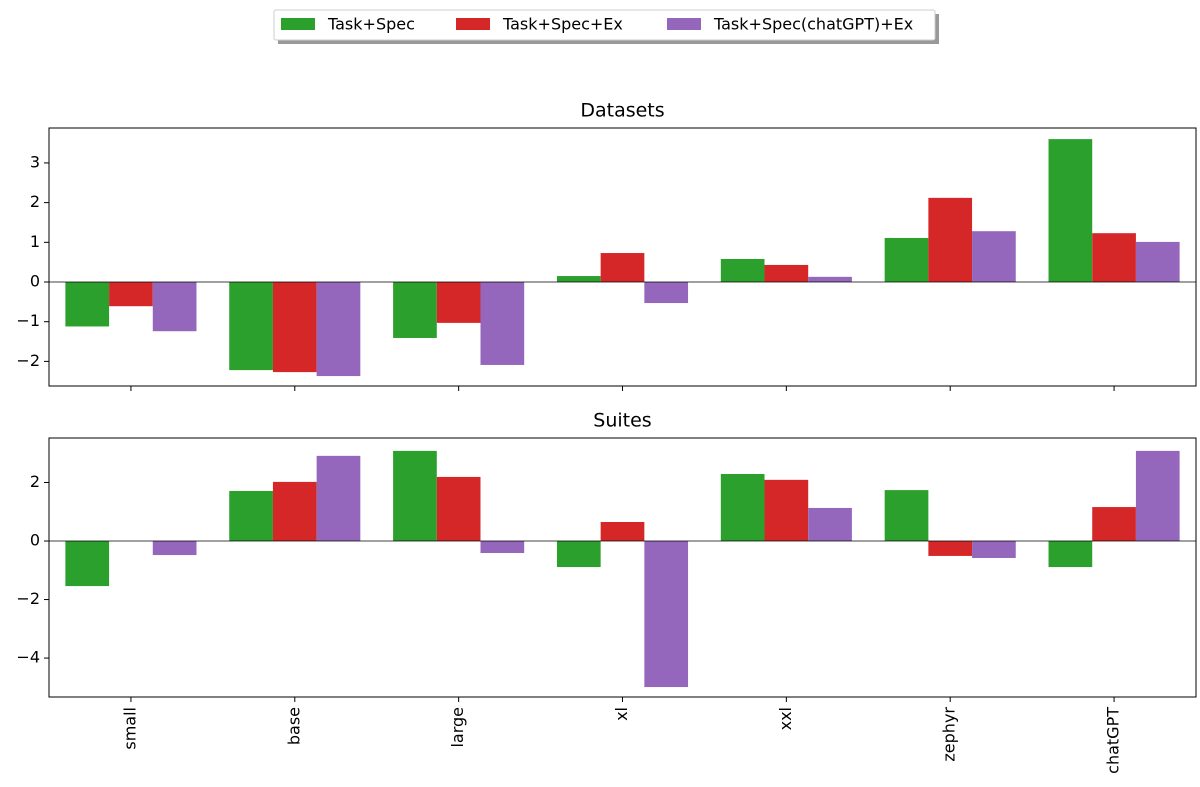 Image resolution: width=1200 pixels, height=787 pixels. Describe the element at coordinates (457, 727) in the screenshot. I see `x-tick-label: large` at that location.